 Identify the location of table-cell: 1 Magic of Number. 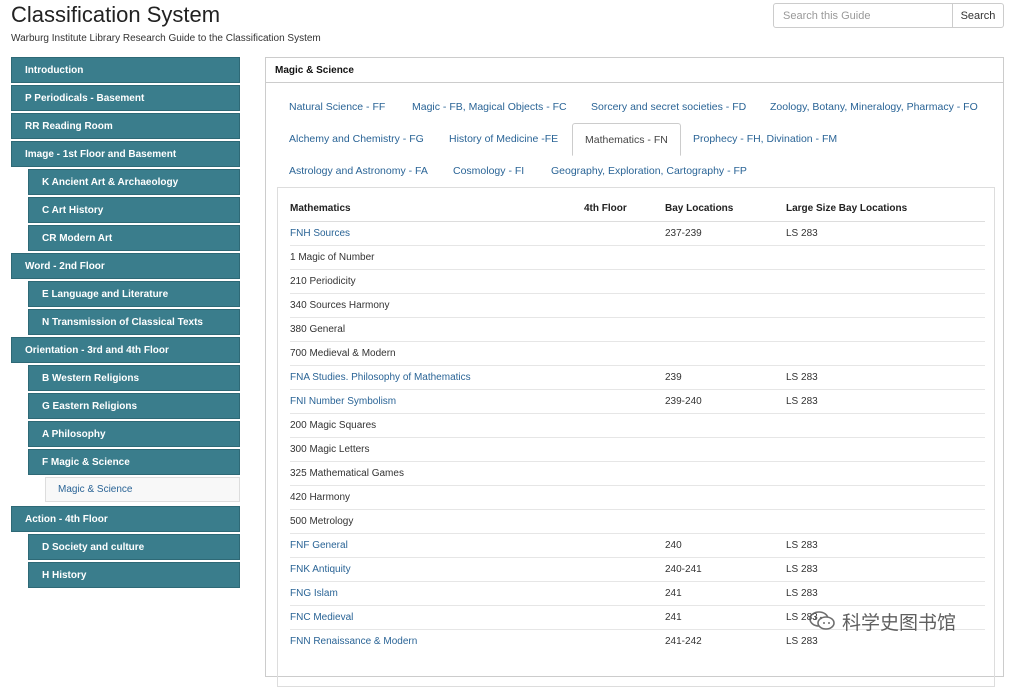
(437, 257).